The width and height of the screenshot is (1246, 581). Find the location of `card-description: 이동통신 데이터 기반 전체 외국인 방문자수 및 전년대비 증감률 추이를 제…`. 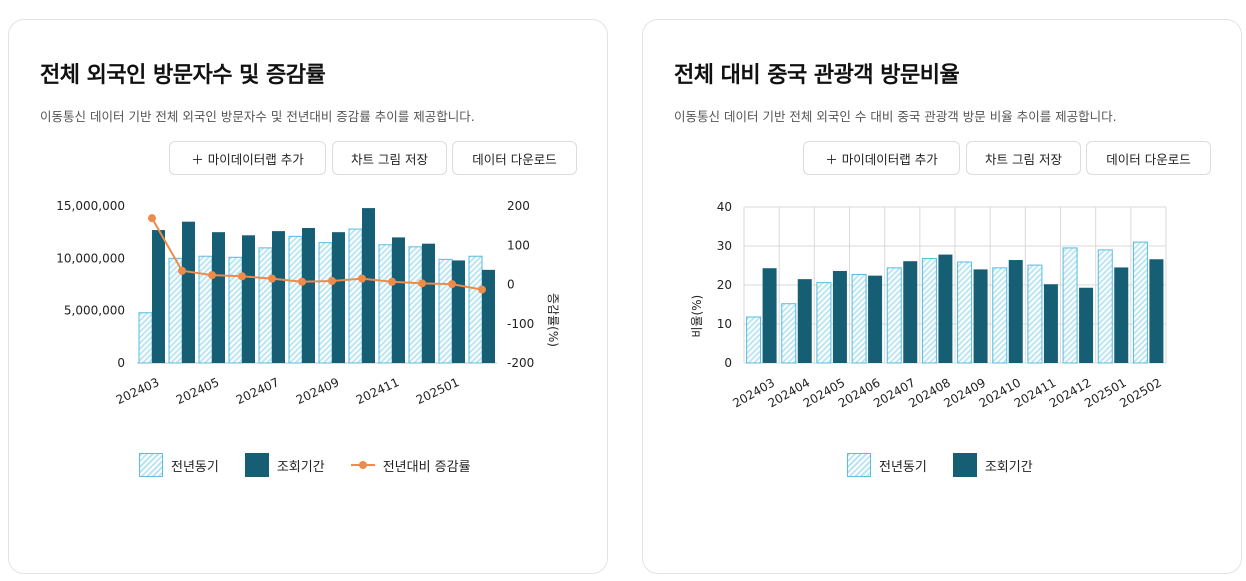

card-description: 이동통신 데이터 기반 전체 외국인 방문자수 및 전년대비 증감률 추이를 제… is located at coordinates (257, 116).